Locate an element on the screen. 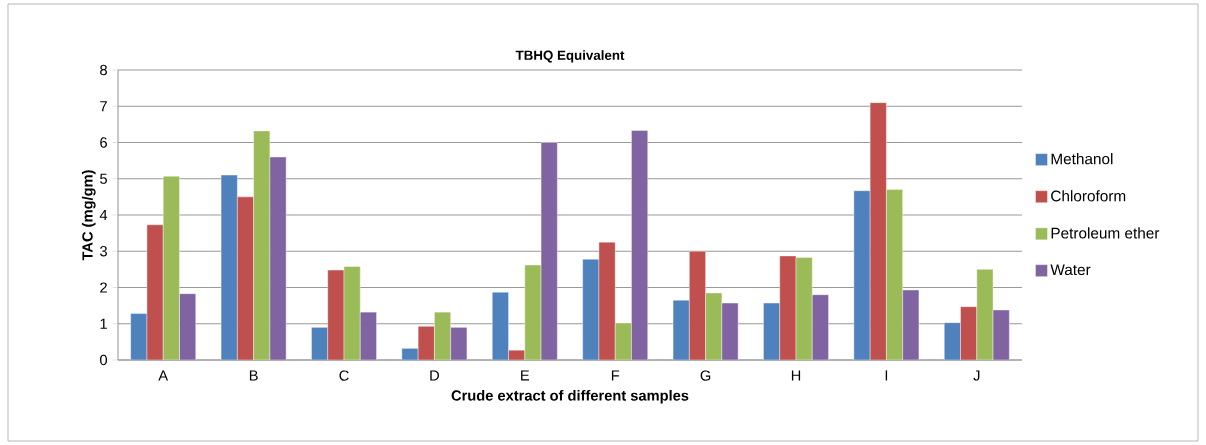 The width and height of the screenshot is (1206, 445). y-tick-label: 4 is located at coordinates (103, 215).